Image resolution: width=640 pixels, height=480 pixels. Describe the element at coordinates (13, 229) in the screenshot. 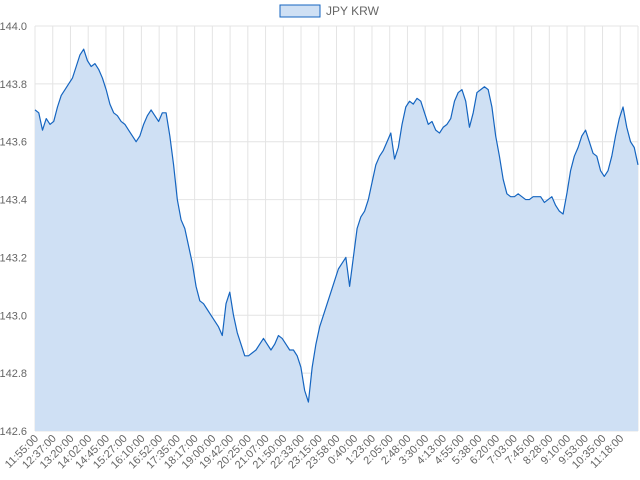

I see `y-axis-ticks: 144.0 143.8 143.6 143.4 143.2 143.0 142.8 142.6` at that location.